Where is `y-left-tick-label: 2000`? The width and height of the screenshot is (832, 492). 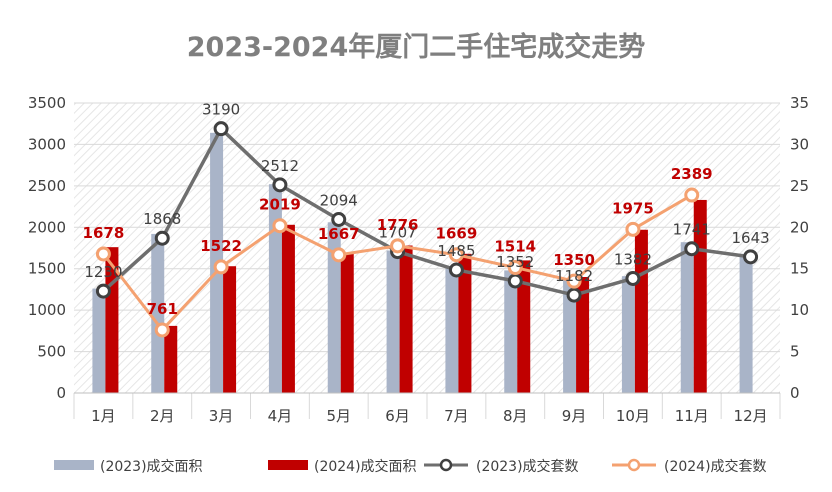
y-left-tick-label: 2000 is located at coordinates (47, 227).